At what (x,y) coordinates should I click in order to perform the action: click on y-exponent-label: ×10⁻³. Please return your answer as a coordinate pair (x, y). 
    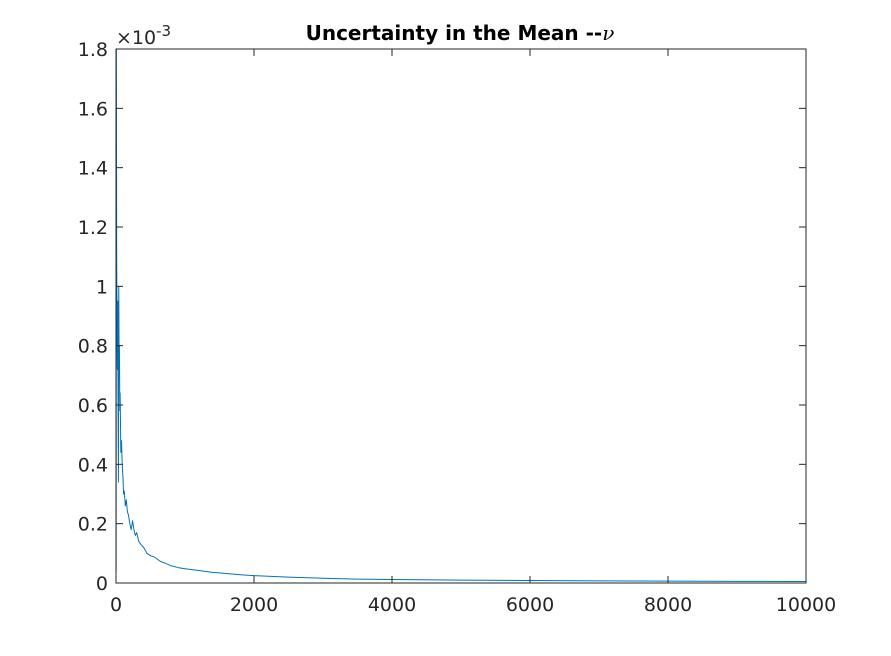
    Looking at the image, I should click on (143, 35).